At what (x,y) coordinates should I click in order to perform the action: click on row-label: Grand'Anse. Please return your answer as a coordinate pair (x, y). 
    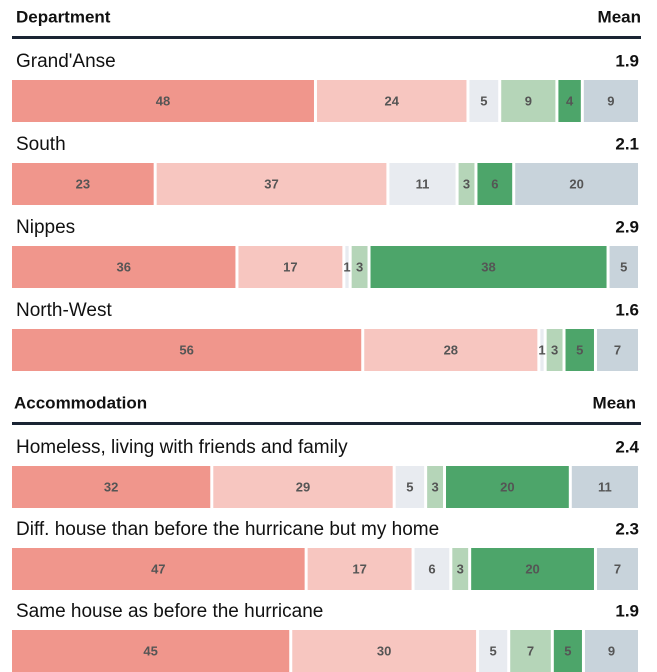
    Looking at the image, I should click on (66, 61).